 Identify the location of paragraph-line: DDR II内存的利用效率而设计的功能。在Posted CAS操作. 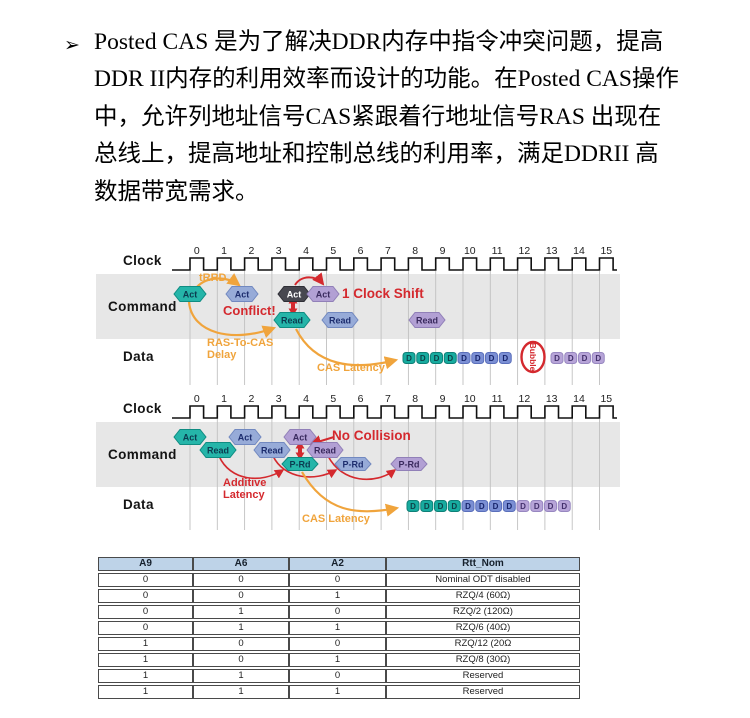
(386, 79).